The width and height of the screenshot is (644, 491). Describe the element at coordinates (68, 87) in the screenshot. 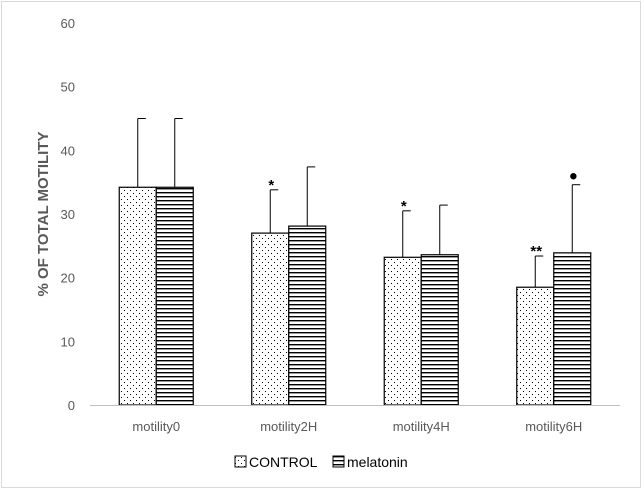

I see `y-tick-label: 50` at that location.